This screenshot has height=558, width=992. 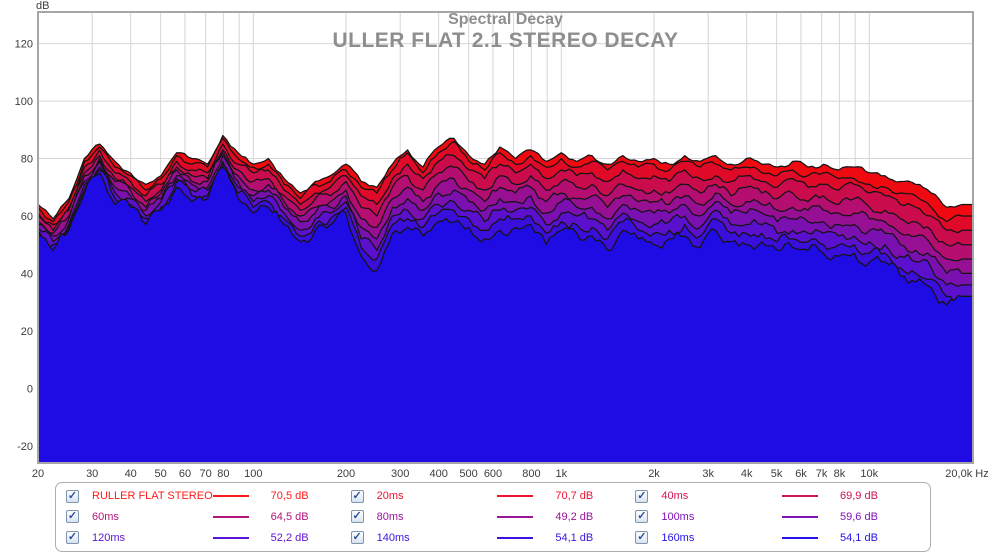 What do you see at coordinates (42, 6) in the screenshot?
I see `y-axis-unit-label: dB` at bounding box center [42, 6].